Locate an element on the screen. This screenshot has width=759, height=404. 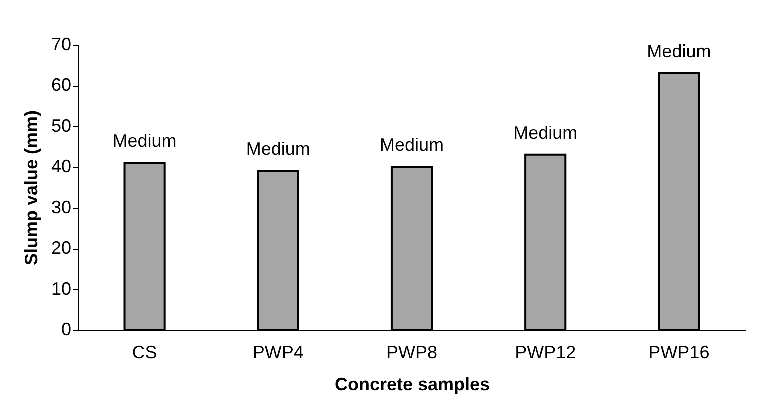
y-tick-label: 60 is located at coordinates (61, 85).